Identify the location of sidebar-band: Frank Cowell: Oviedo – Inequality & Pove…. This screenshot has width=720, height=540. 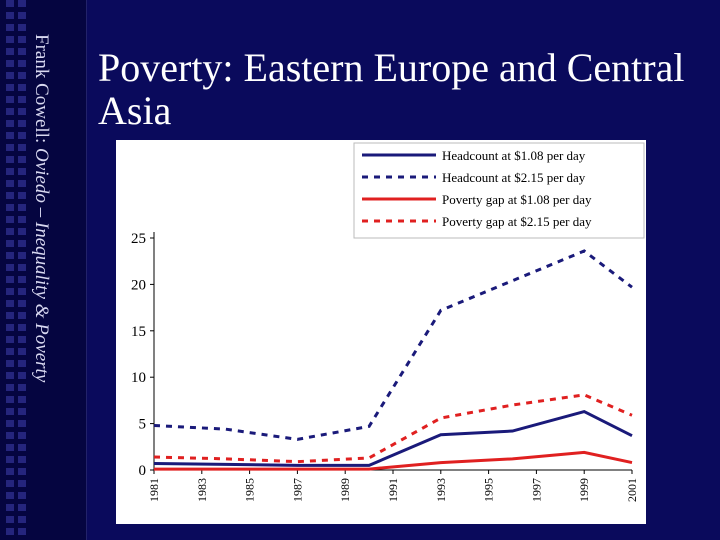
(43, 270).